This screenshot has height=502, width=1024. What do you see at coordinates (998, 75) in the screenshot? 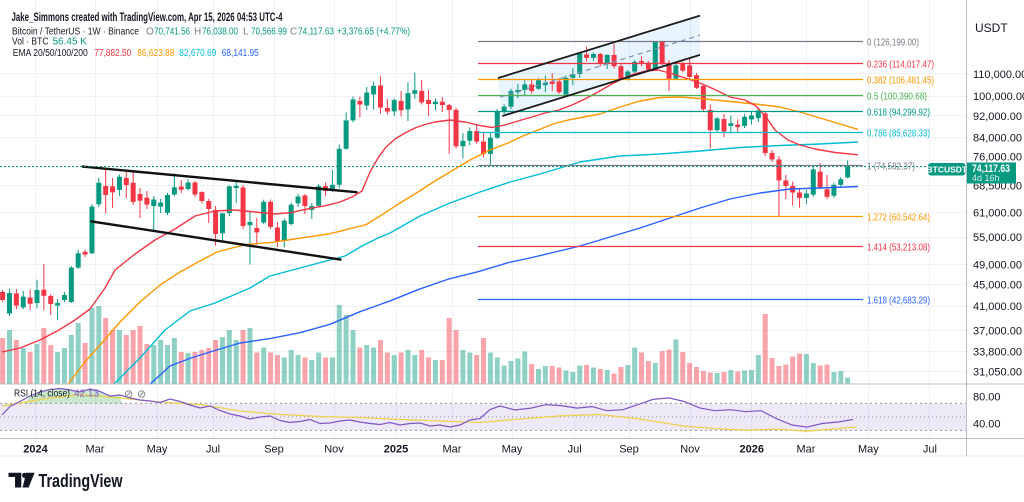
I see `svg-text: 110,000.00` at bounding box center [998, 75].